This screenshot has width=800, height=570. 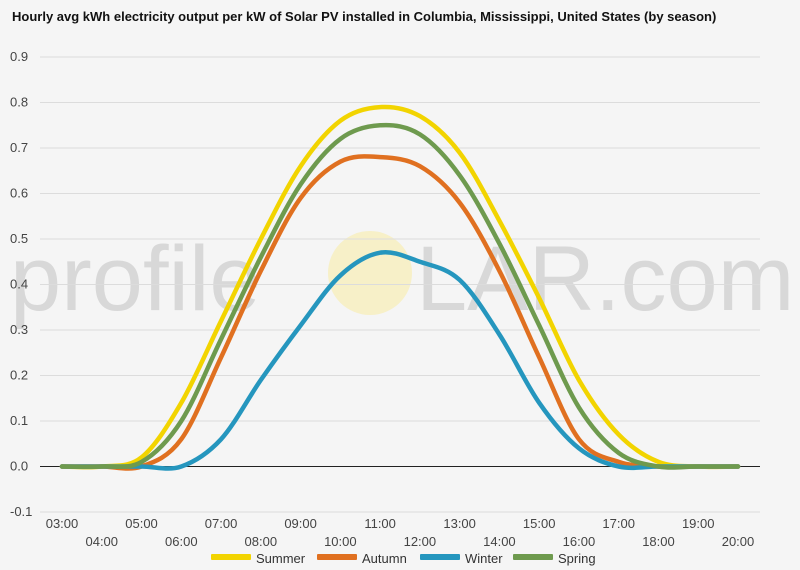 I want to click on y-tick-label: 0.5, so click(x=19, y=238).